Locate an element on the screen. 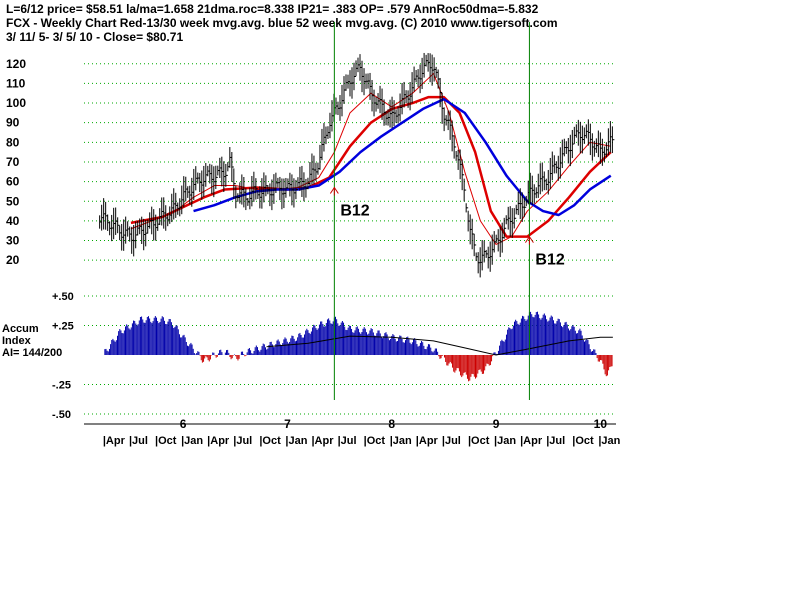  ma-52-week-line is located at coordinates (402, 157).